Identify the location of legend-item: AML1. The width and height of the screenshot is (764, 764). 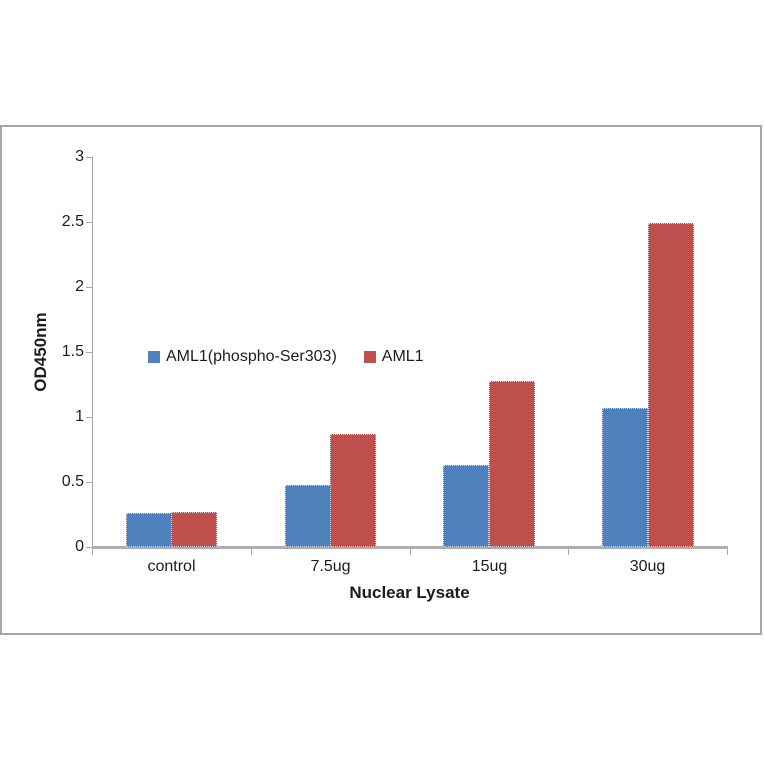
(393, 357).